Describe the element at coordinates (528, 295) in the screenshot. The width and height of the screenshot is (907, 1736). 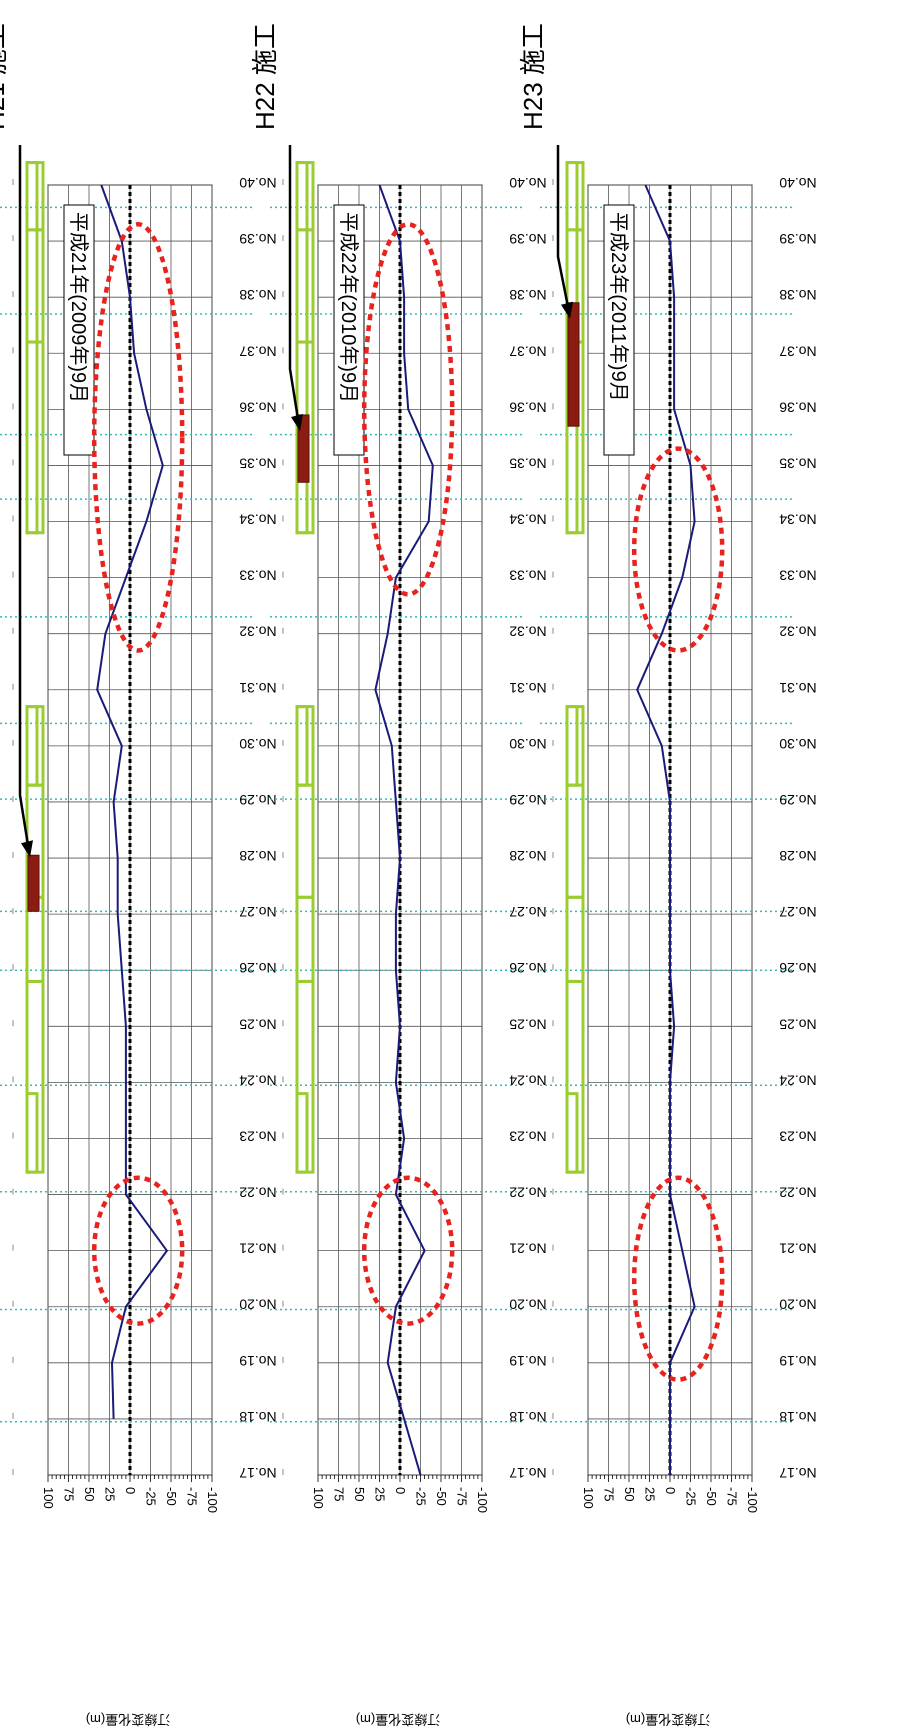
I see `category-tick-label: No.38` at that location.